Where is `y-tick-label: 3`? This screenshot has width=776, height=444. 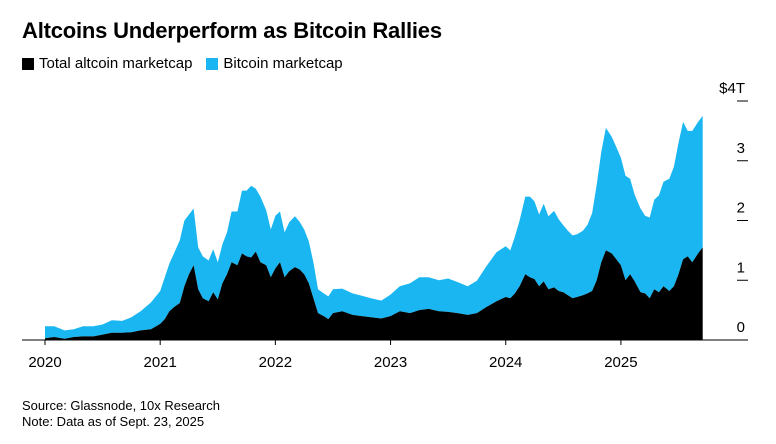
y-tick-label: 3 is located at coordinates (741, 148).